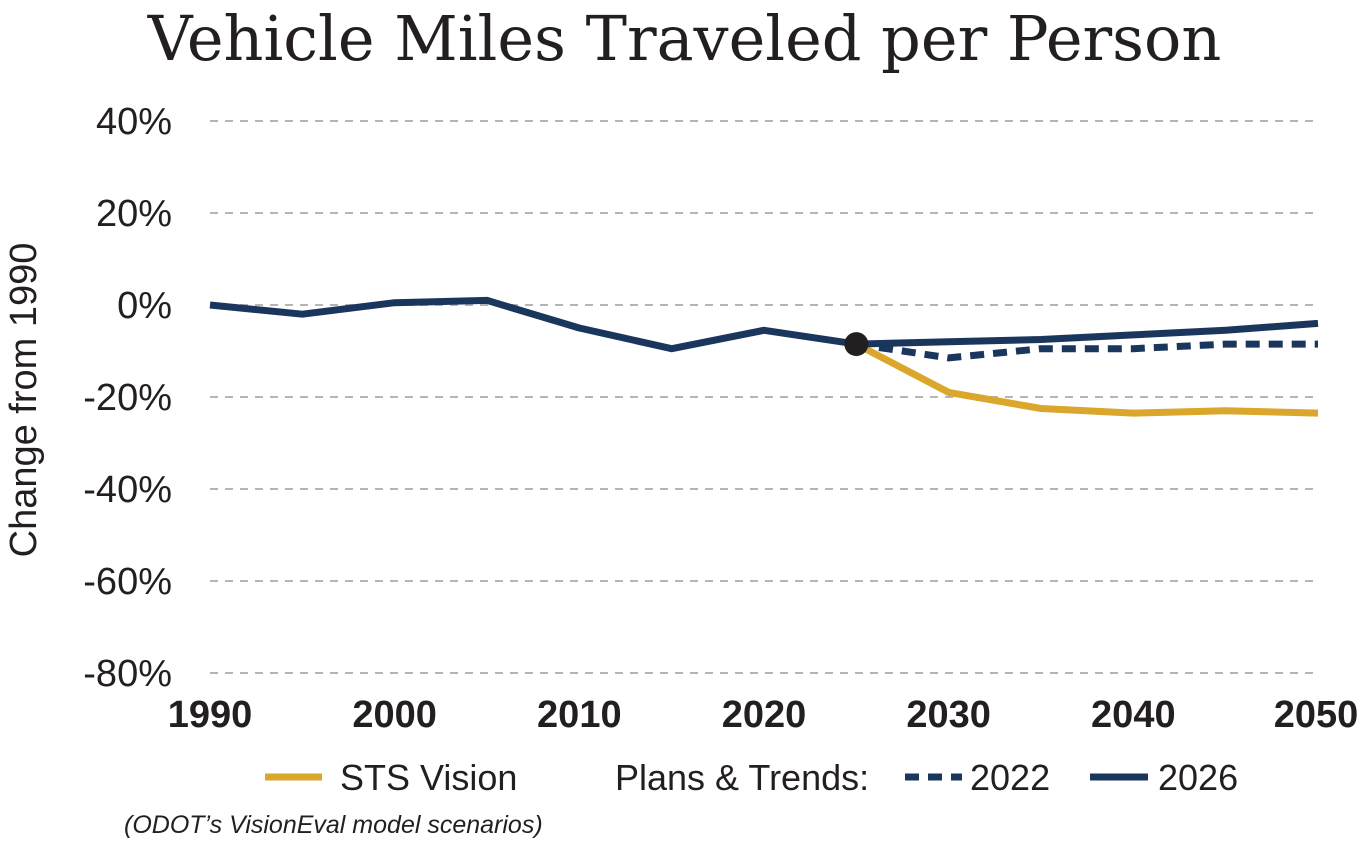  Describe the element at coordinates (428, 777) in the screenshot. I see `legend-label-sts-vision: STS Vision` at that location.